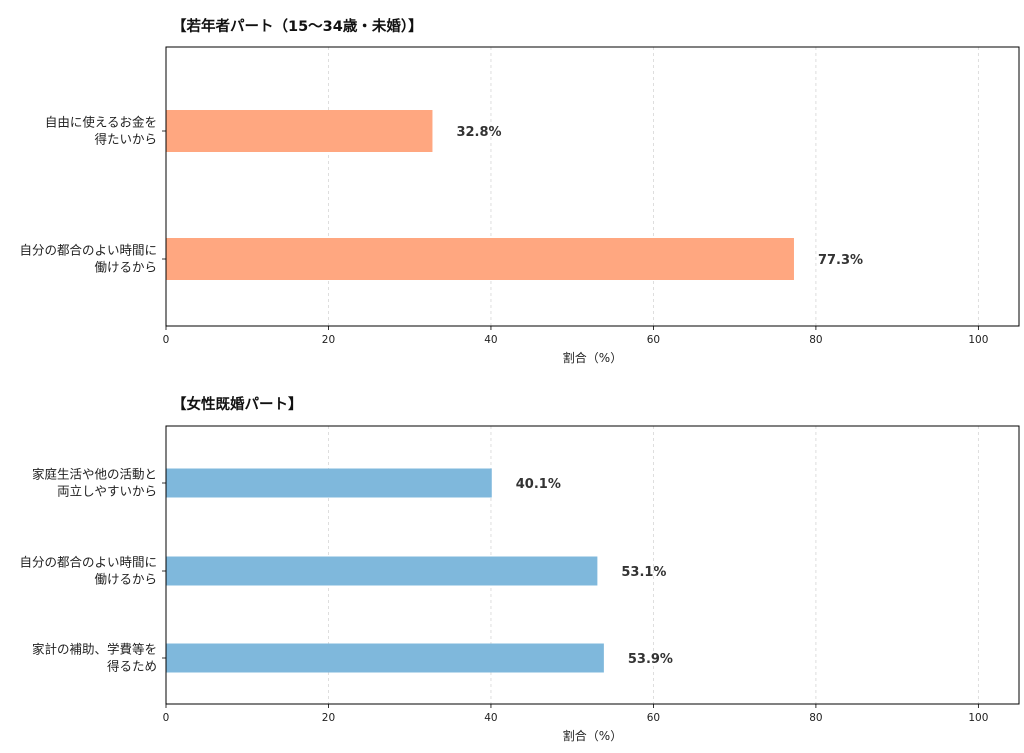 This screenshot has height=753, width=1024. Describe the element at coordinates (94, 658) in the screenshot. I see `category-label: 家計の補助、学費等を得るため` at that location.